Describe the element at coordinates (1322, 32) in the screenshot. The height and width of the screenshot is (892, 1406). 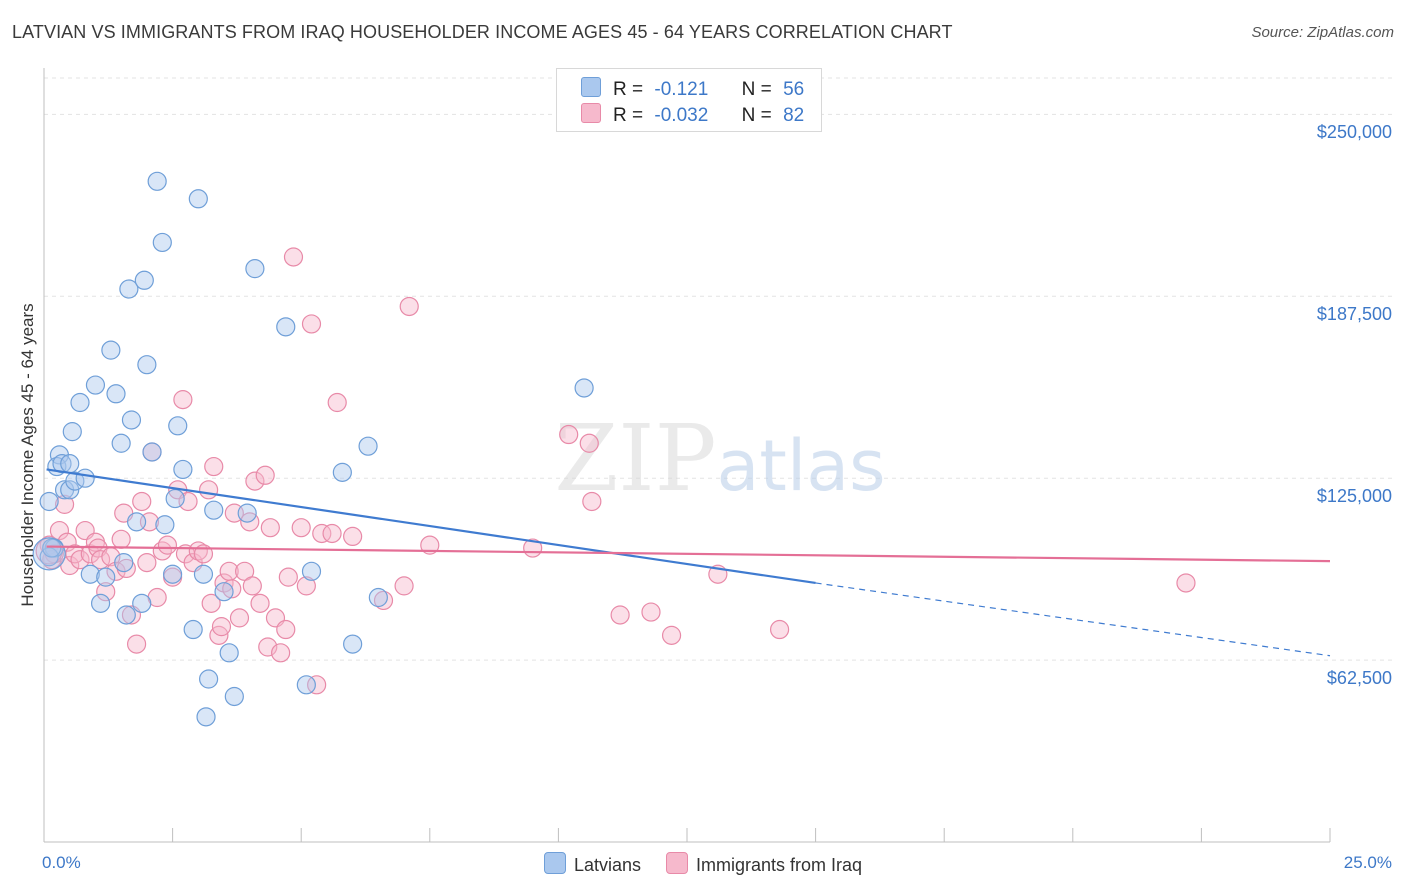
I see `source-label: Source: ZipAtlas.com` at that location.